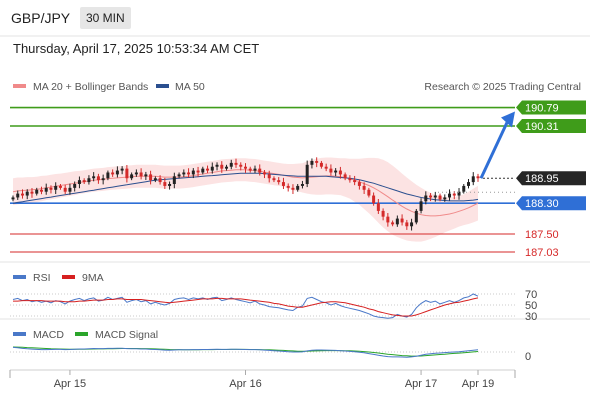  I want to click on legend-label-macd-signal: MACD Signal, so click(126, 335).